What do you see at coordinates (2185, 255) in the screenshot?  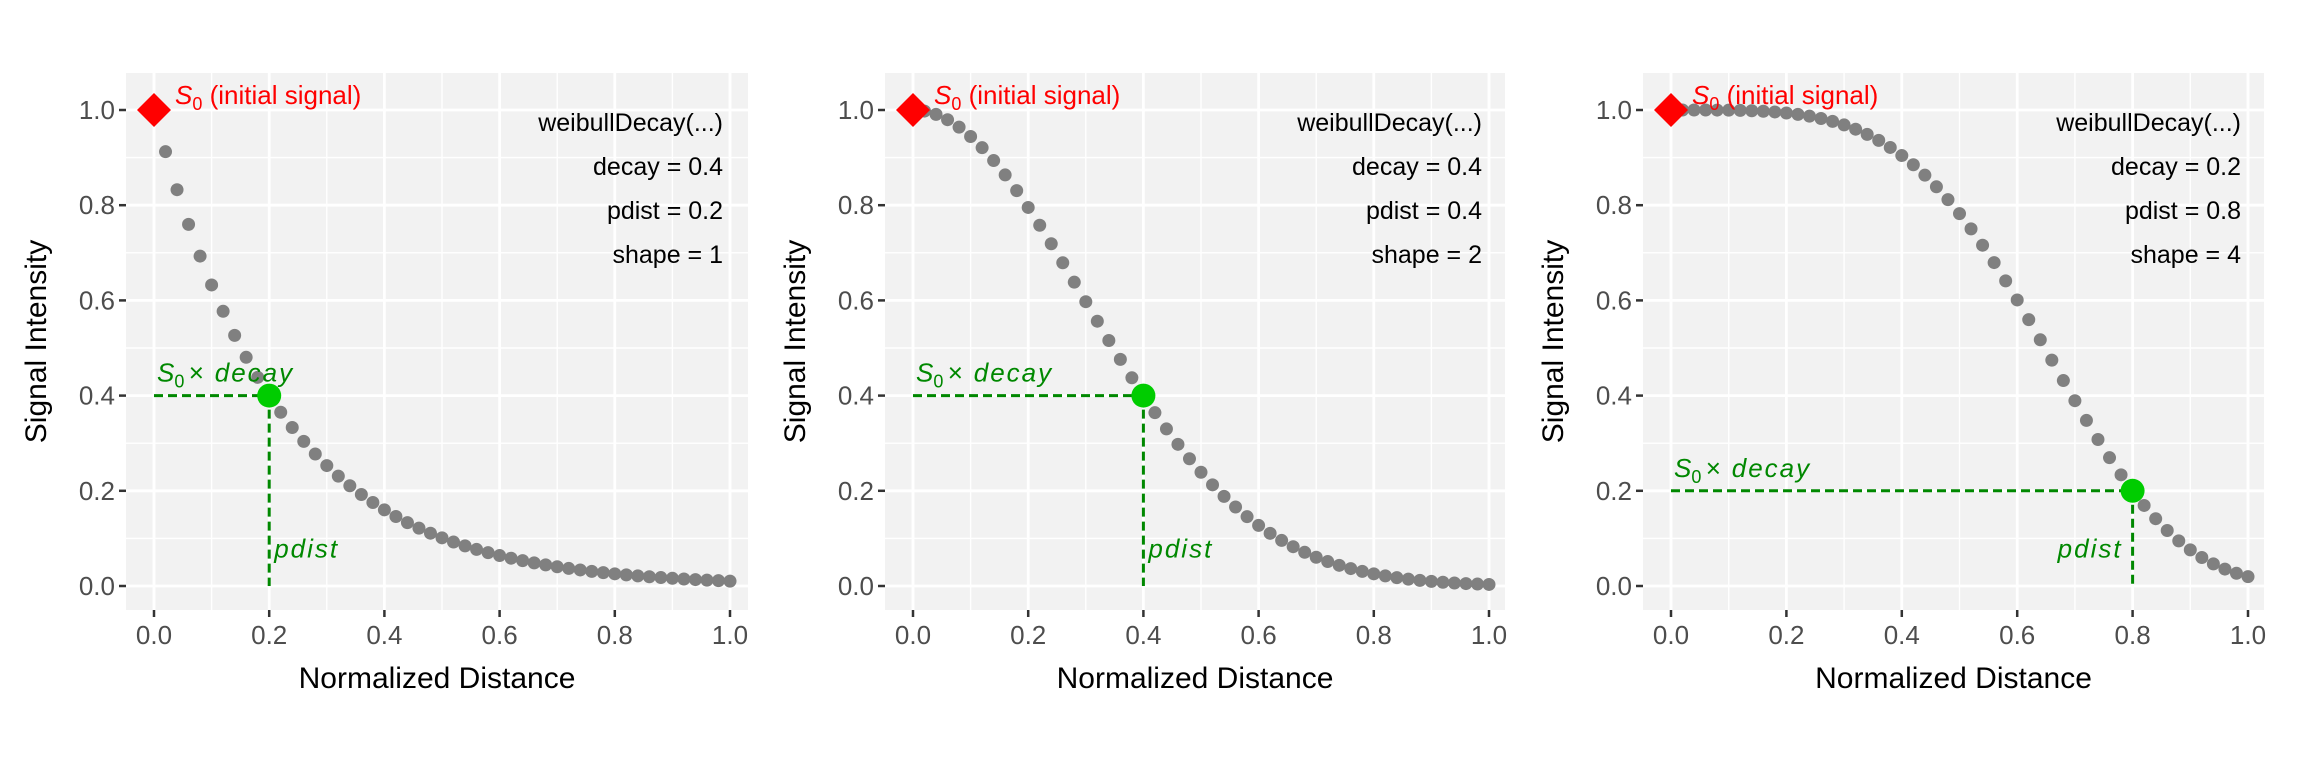 I see `parameter-annotation: shape = 4` at bounding box center [2185, 255].